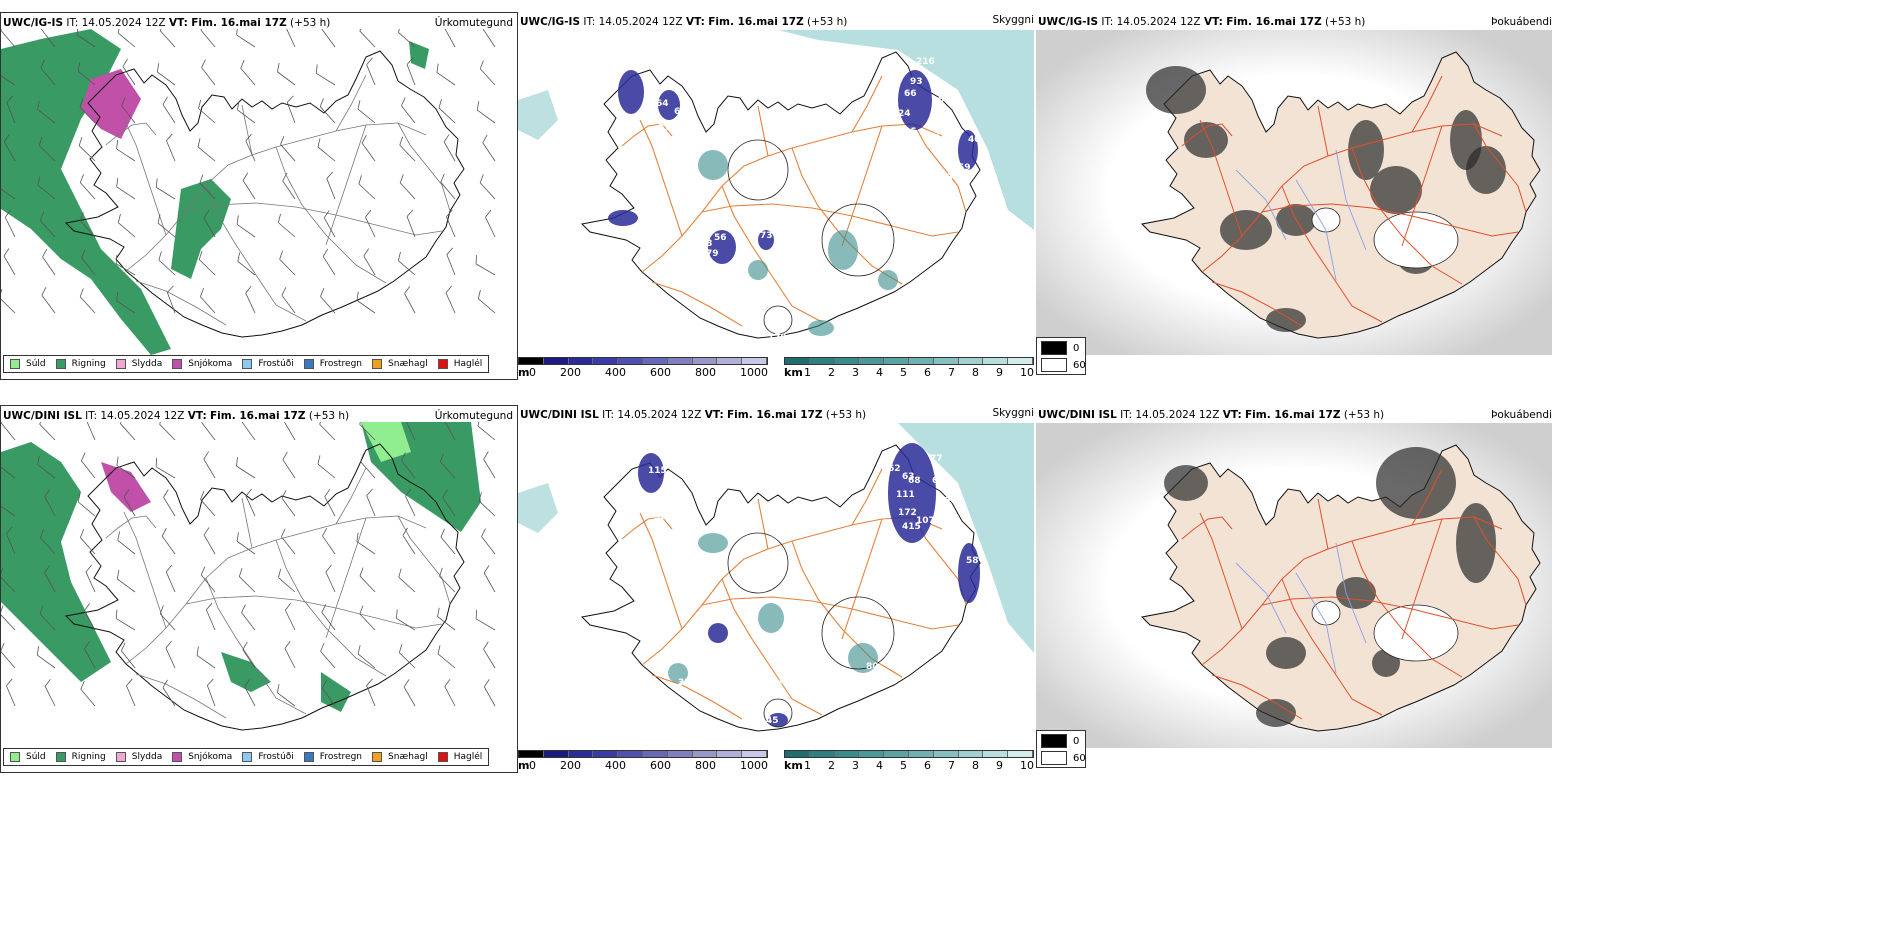  Describe the element at coordinates (1076, 348) in the screenshot. I see `fog-legend-label: 0` at that location.